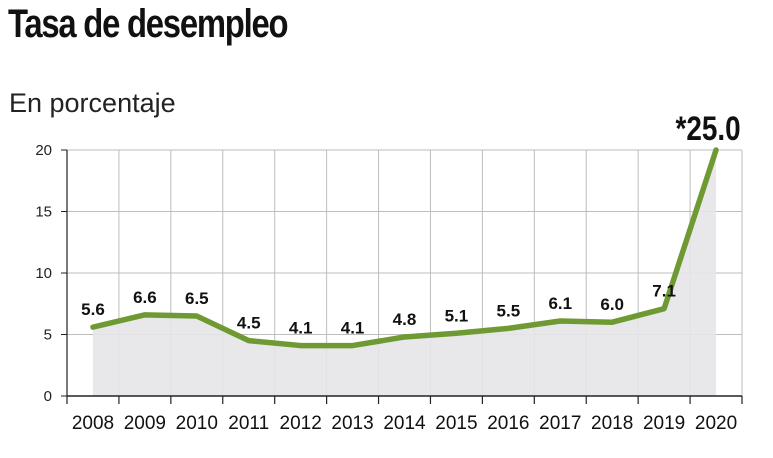  Describe the element at coordinates (43, 273) in the screenshot. I see `y-tick-label: 10` at that location.